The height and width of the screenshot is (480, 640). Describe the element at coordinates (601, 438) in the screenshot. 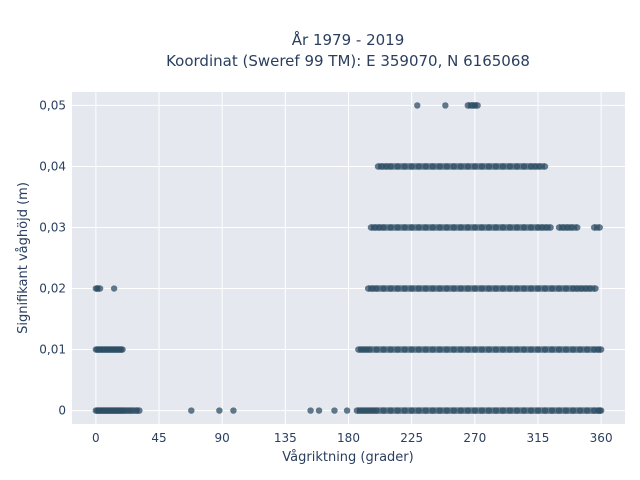

I see `x-tick-label: 360` at that location.